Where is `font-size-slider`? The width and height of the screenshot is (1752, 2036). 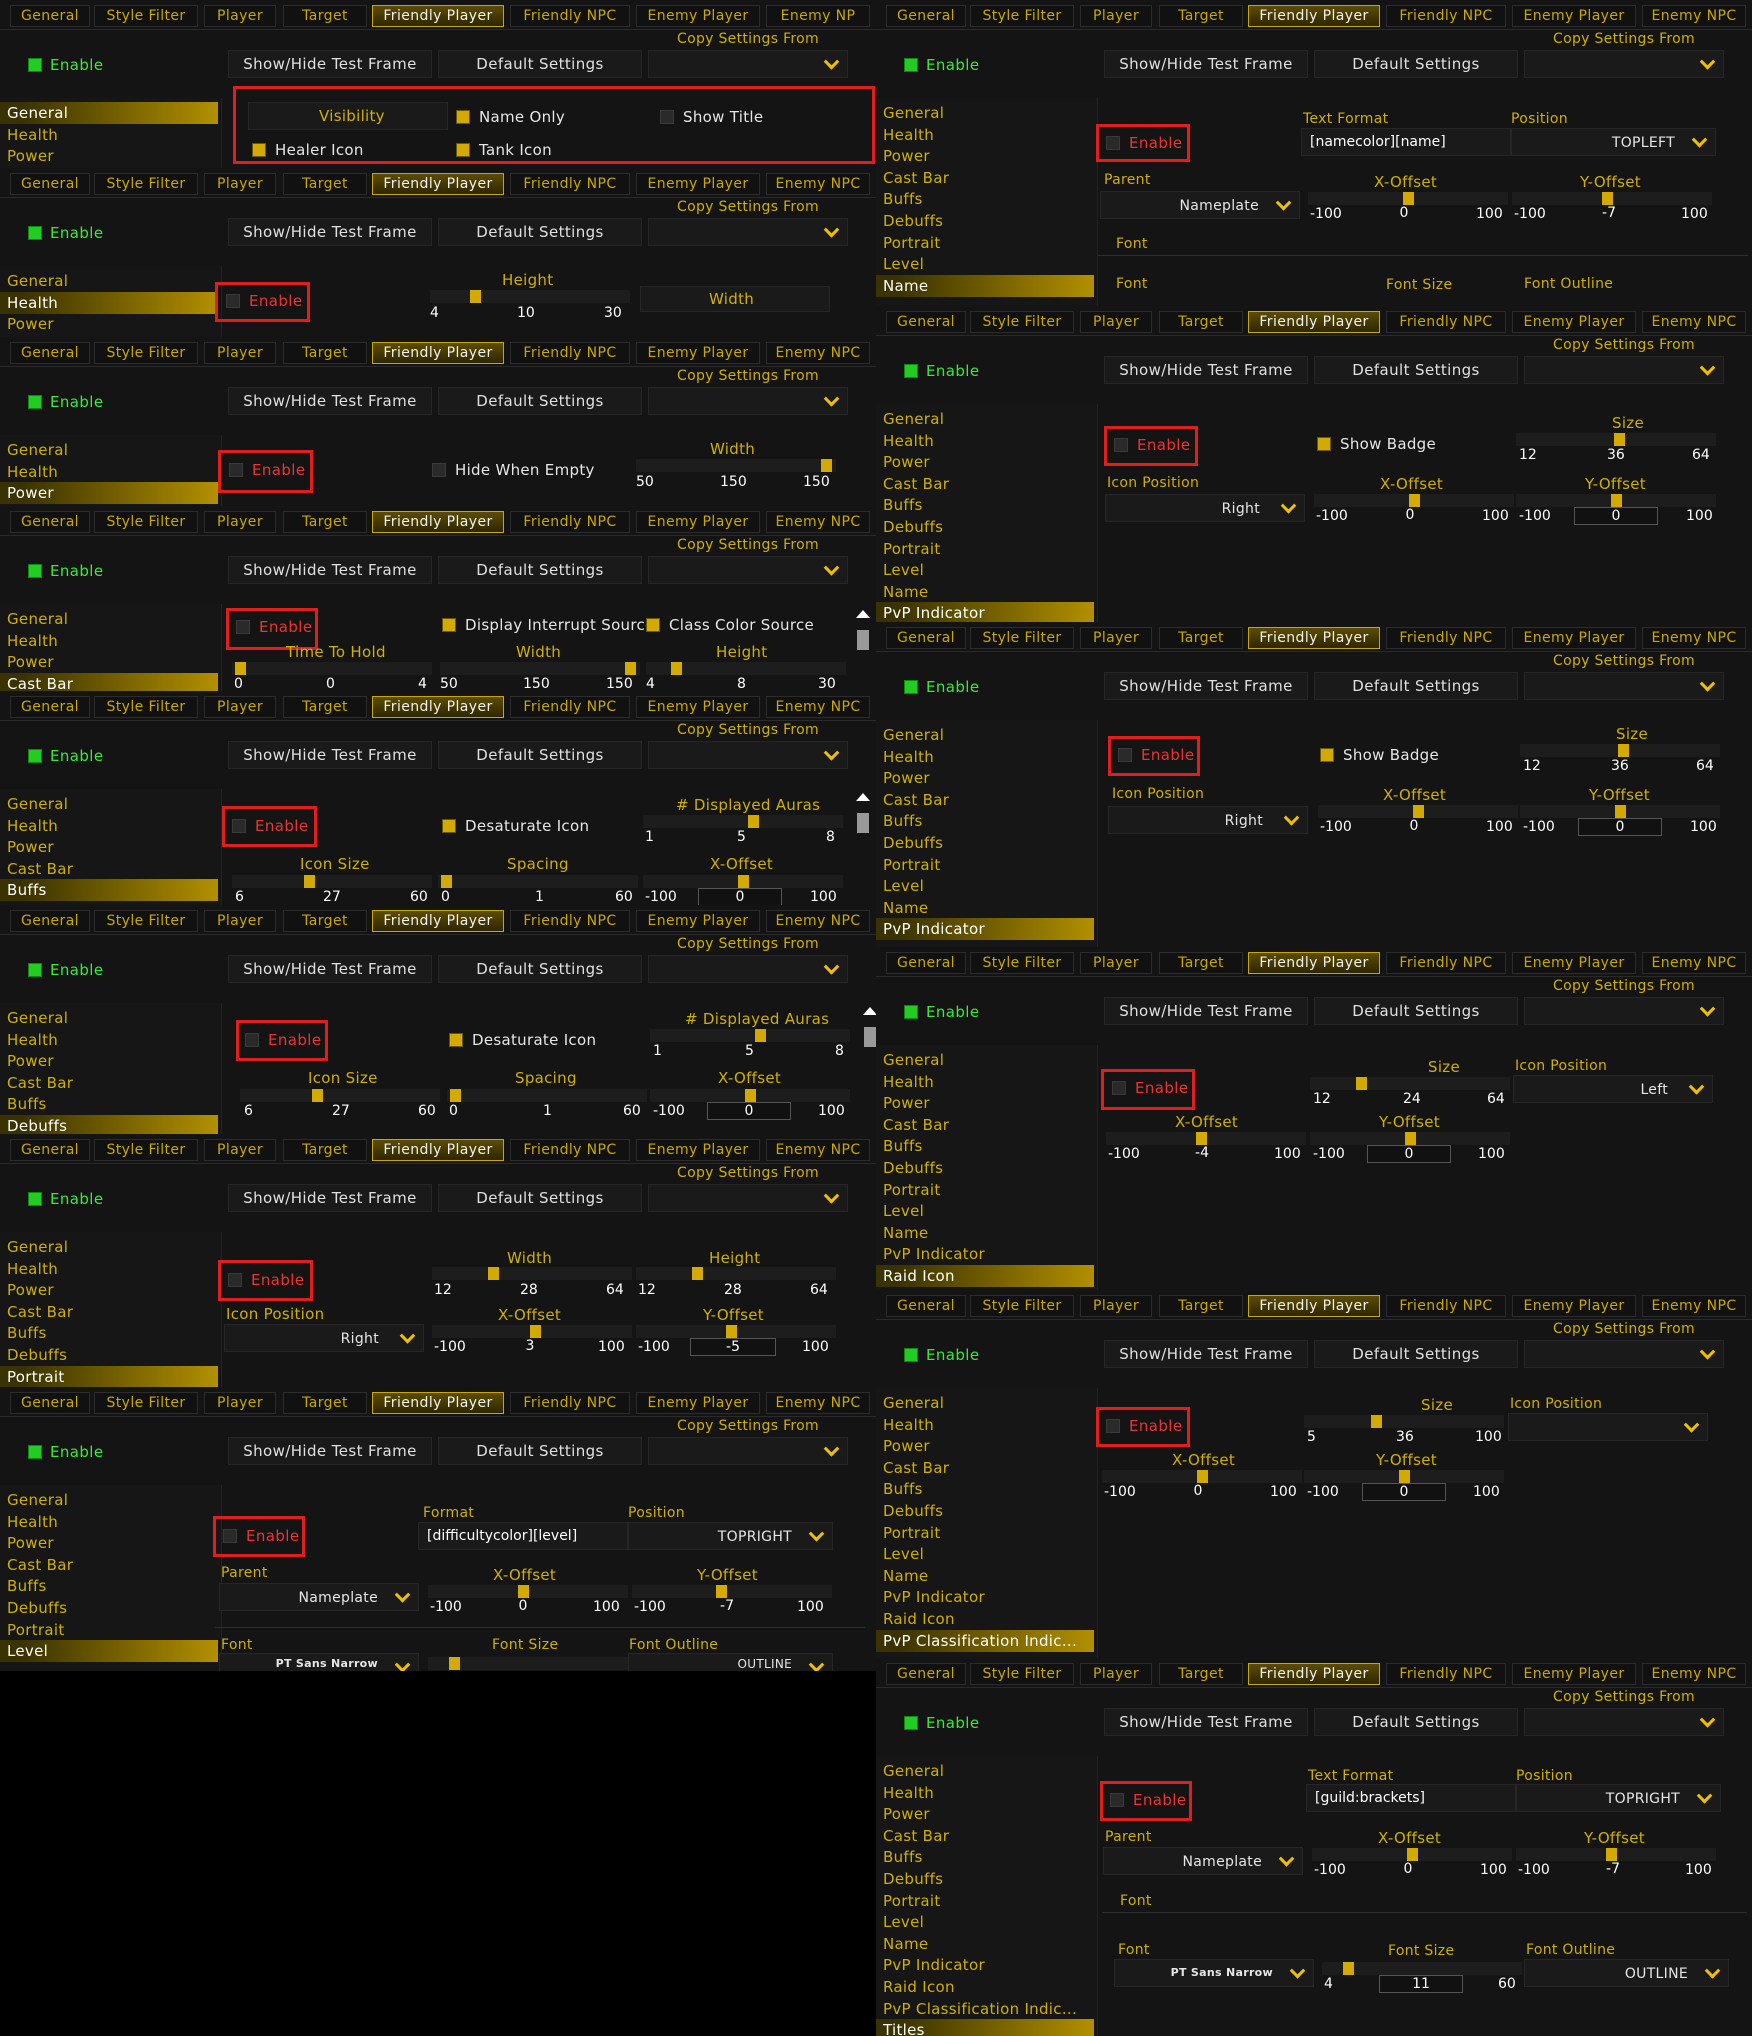 font-size-slider is located at coordinates (1422, 1968).